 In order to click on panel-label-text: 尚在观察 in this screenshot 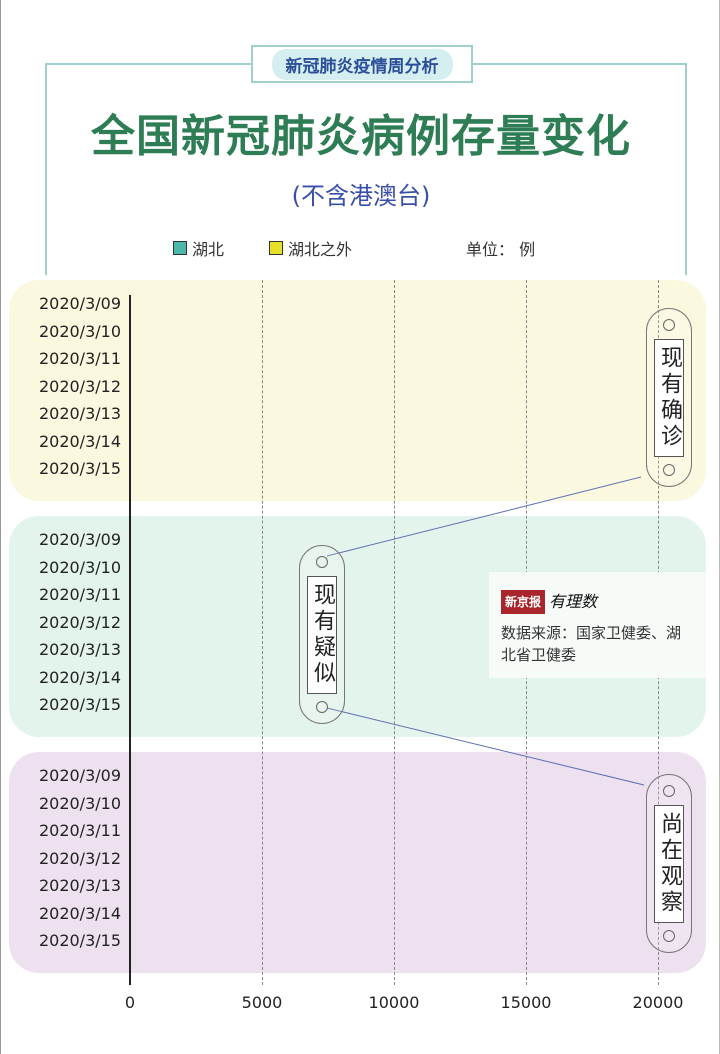, I will do `click(669, 864)`.